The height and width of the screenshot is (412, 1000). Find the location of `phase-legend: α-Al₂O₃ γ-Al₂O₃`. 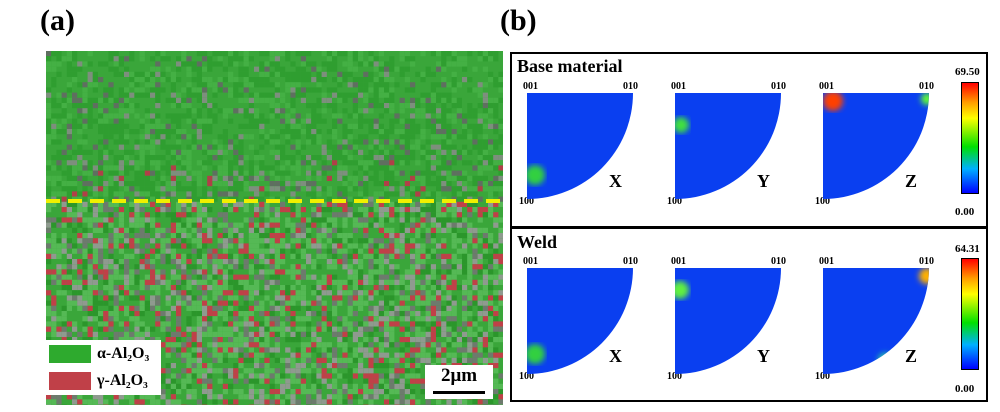

phase-legend: α-Al₂O₃ γ-Al₂O₃ is located at coordinates (103, 367).